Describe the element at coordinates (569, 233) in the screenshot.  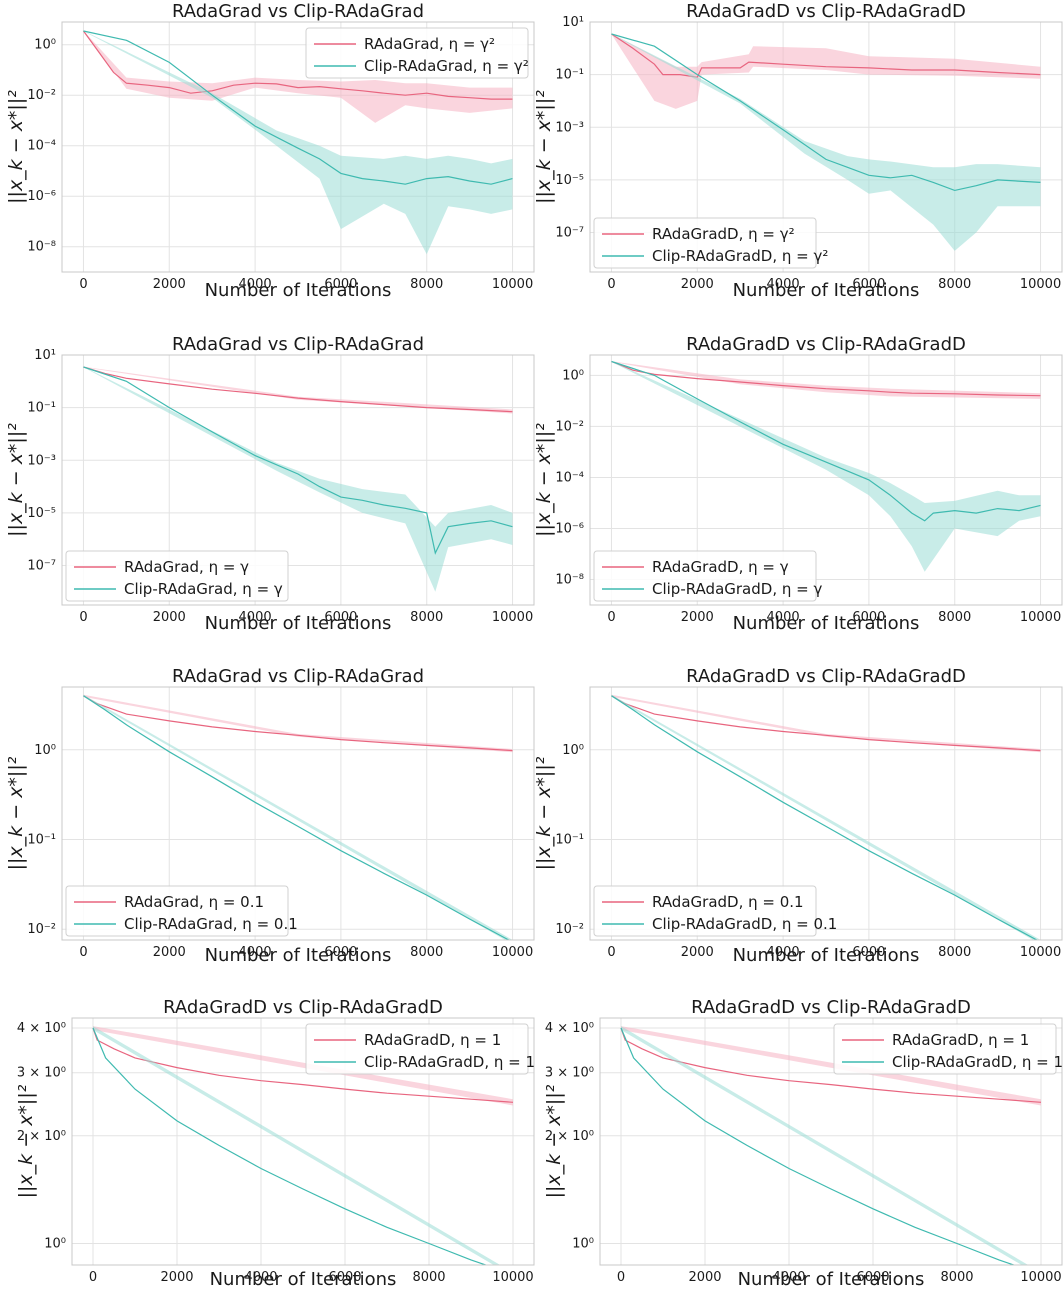
I see `y-tick-label: 10⁻⁷` at that location.